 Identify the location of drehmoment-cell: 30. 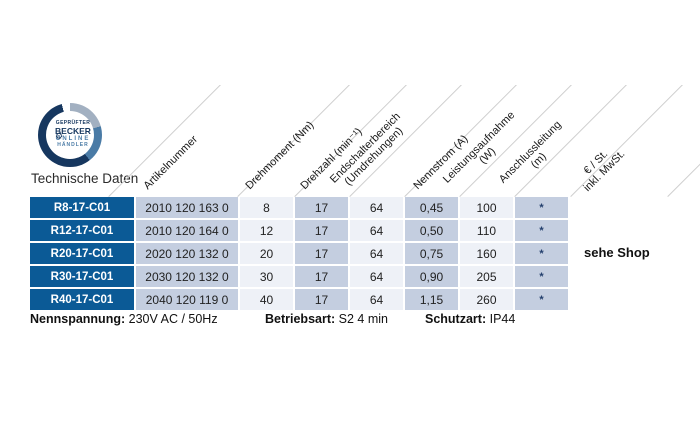
(266, 276).